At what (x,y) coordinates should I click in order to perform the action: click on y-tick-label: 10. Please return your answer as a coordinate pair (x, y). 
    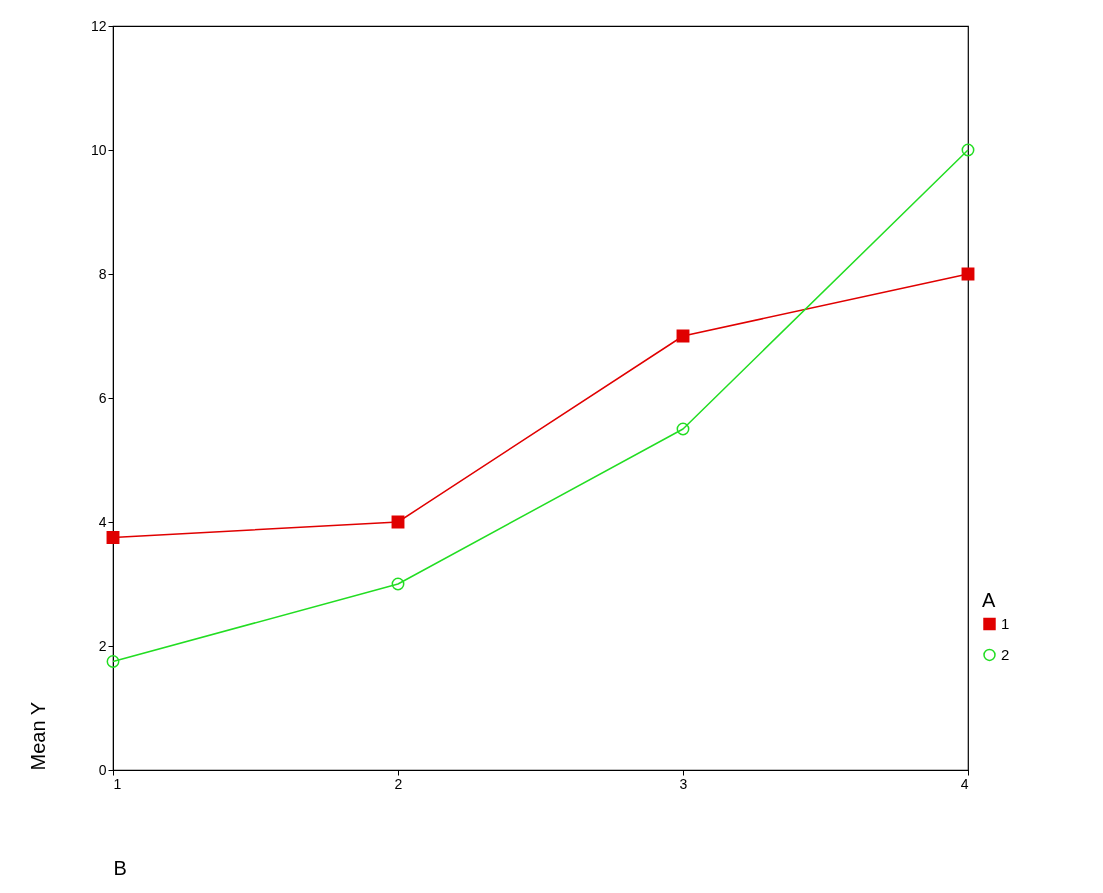
    Looking at the image, I should click on (98, 149).